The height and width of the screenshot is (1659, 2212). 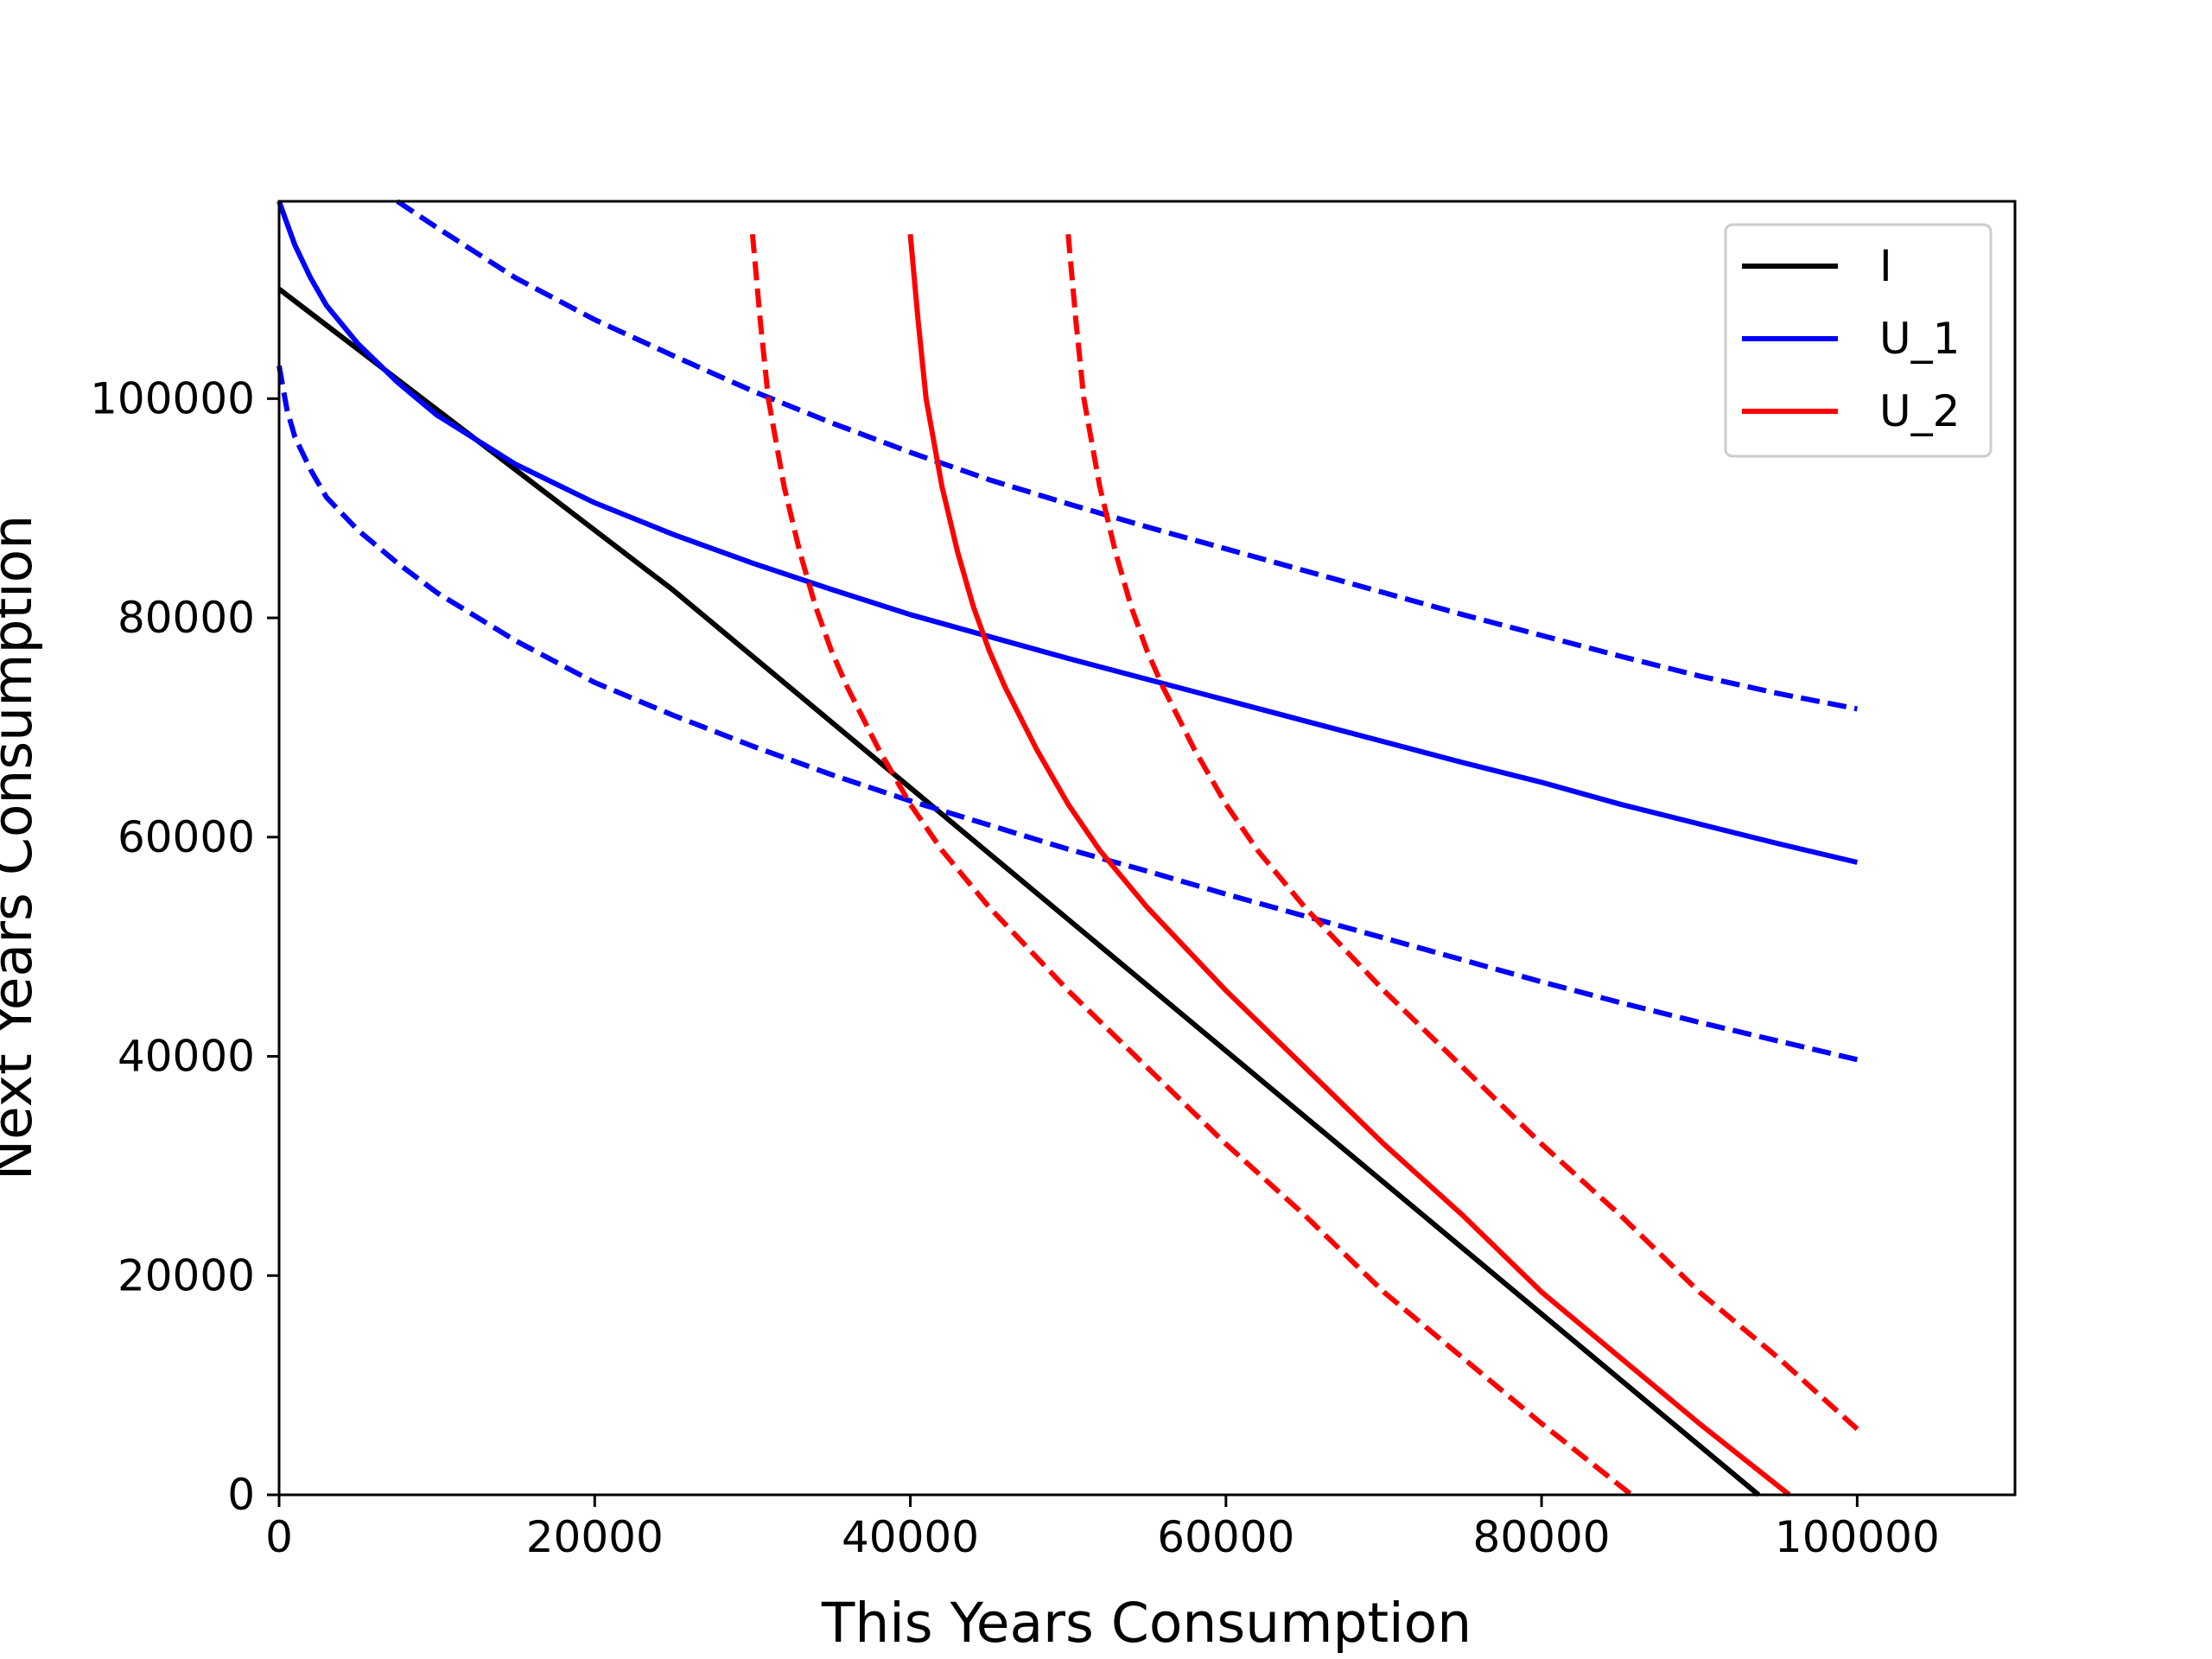 I want to click on x-tick-label: 0, so click(x=279, y=1537).